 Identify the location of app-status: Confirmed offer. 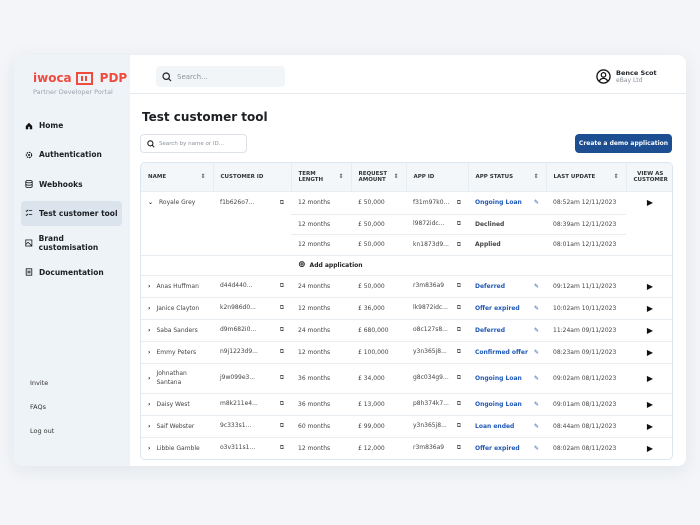
(501, 352).